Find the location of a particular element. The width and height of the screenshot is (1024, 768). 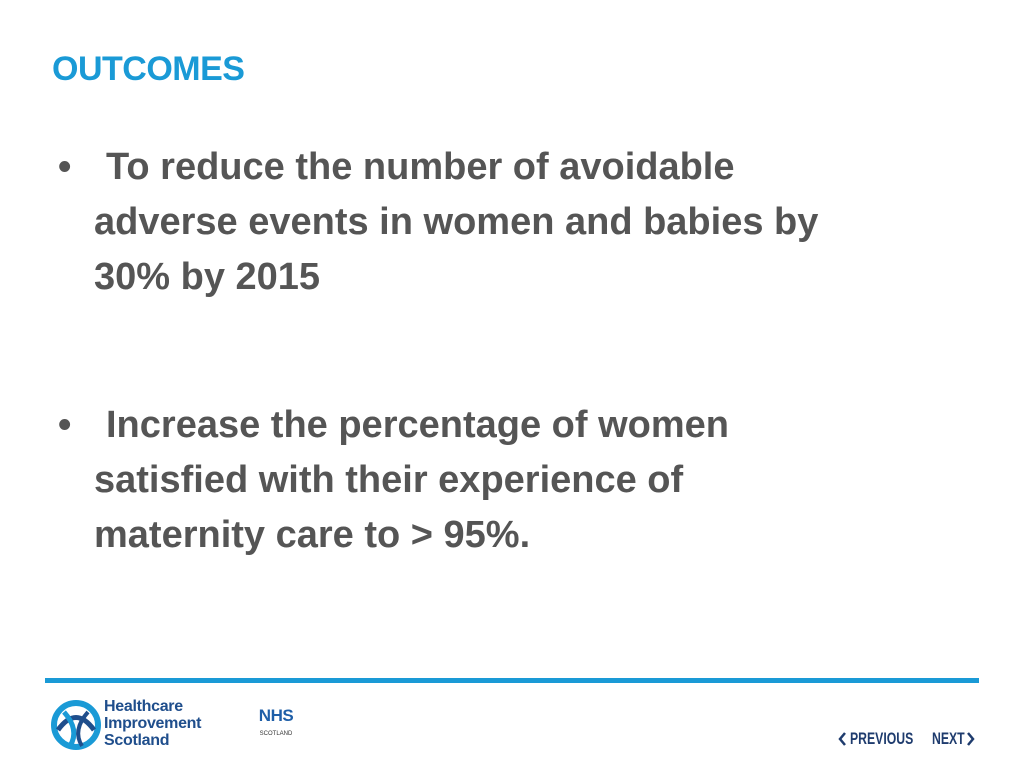

next-arrow is located at coordinates (971, 739).